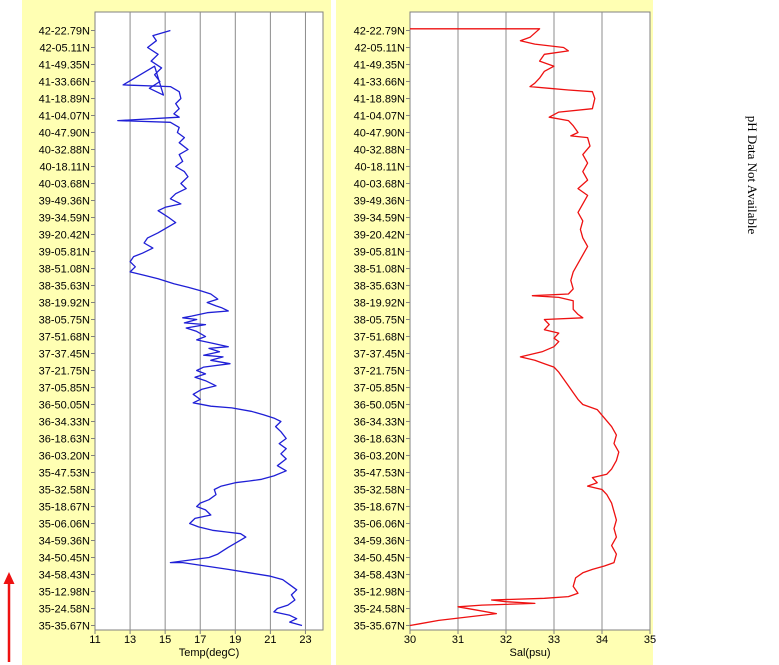  Describe the element at coordinates (64, 168) in the screenshot. I see `temp-y-tick-label: 40-18.11N` at that location.